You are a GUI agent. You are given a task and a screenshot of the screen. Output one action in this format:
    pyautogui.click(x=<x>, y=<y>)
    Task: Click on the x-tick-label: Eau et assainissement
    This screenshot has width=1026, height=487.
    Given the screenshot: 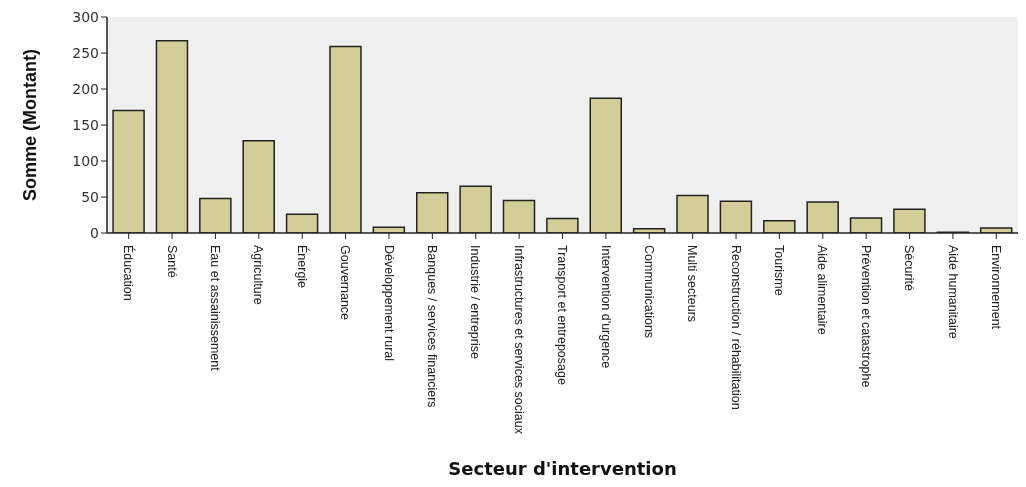 What is the action you would take?
    pyautogui.click(x=215, y=308)
    